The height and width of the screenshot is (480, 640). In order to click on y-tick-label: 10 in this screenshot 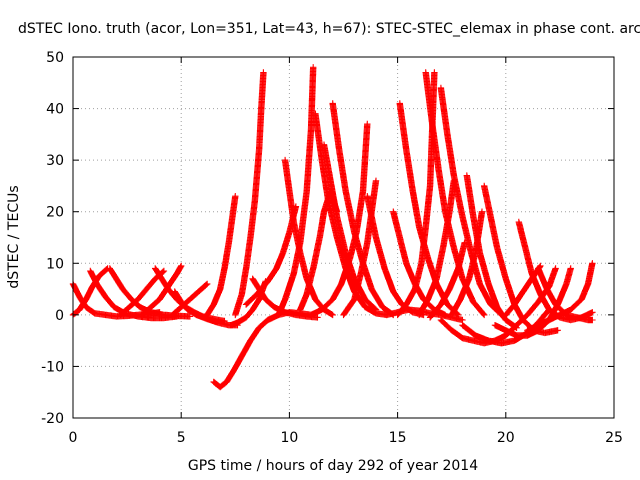, I will do `click(55, 264)`.